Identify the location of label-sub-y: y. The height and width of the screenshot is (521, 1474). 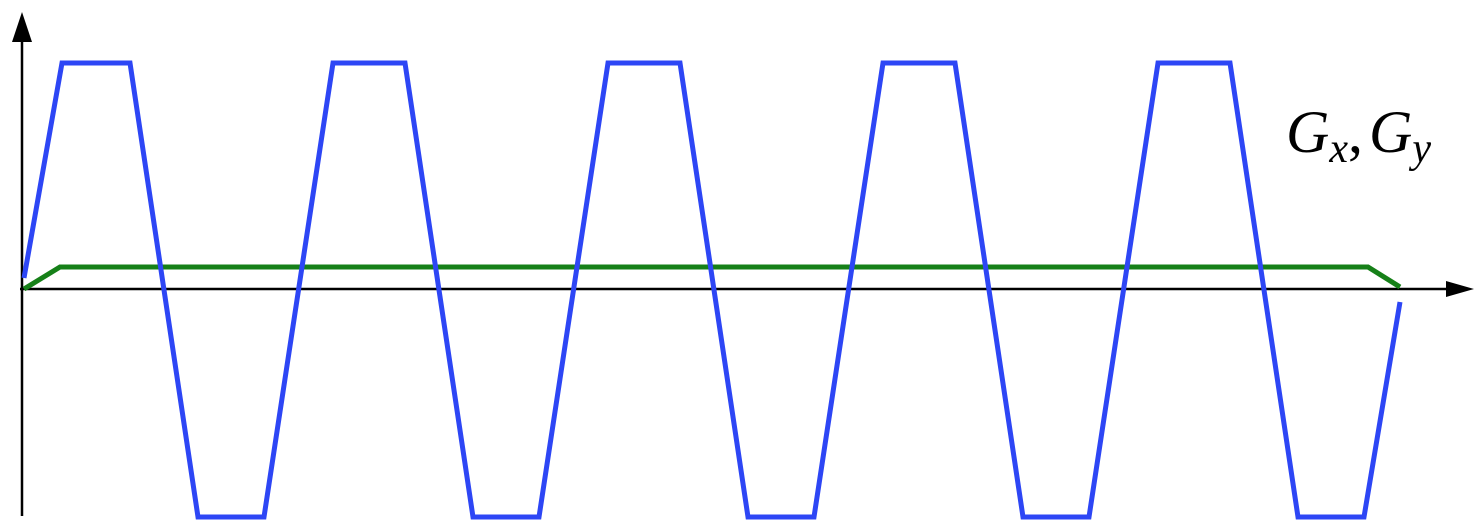
(1419, 149).